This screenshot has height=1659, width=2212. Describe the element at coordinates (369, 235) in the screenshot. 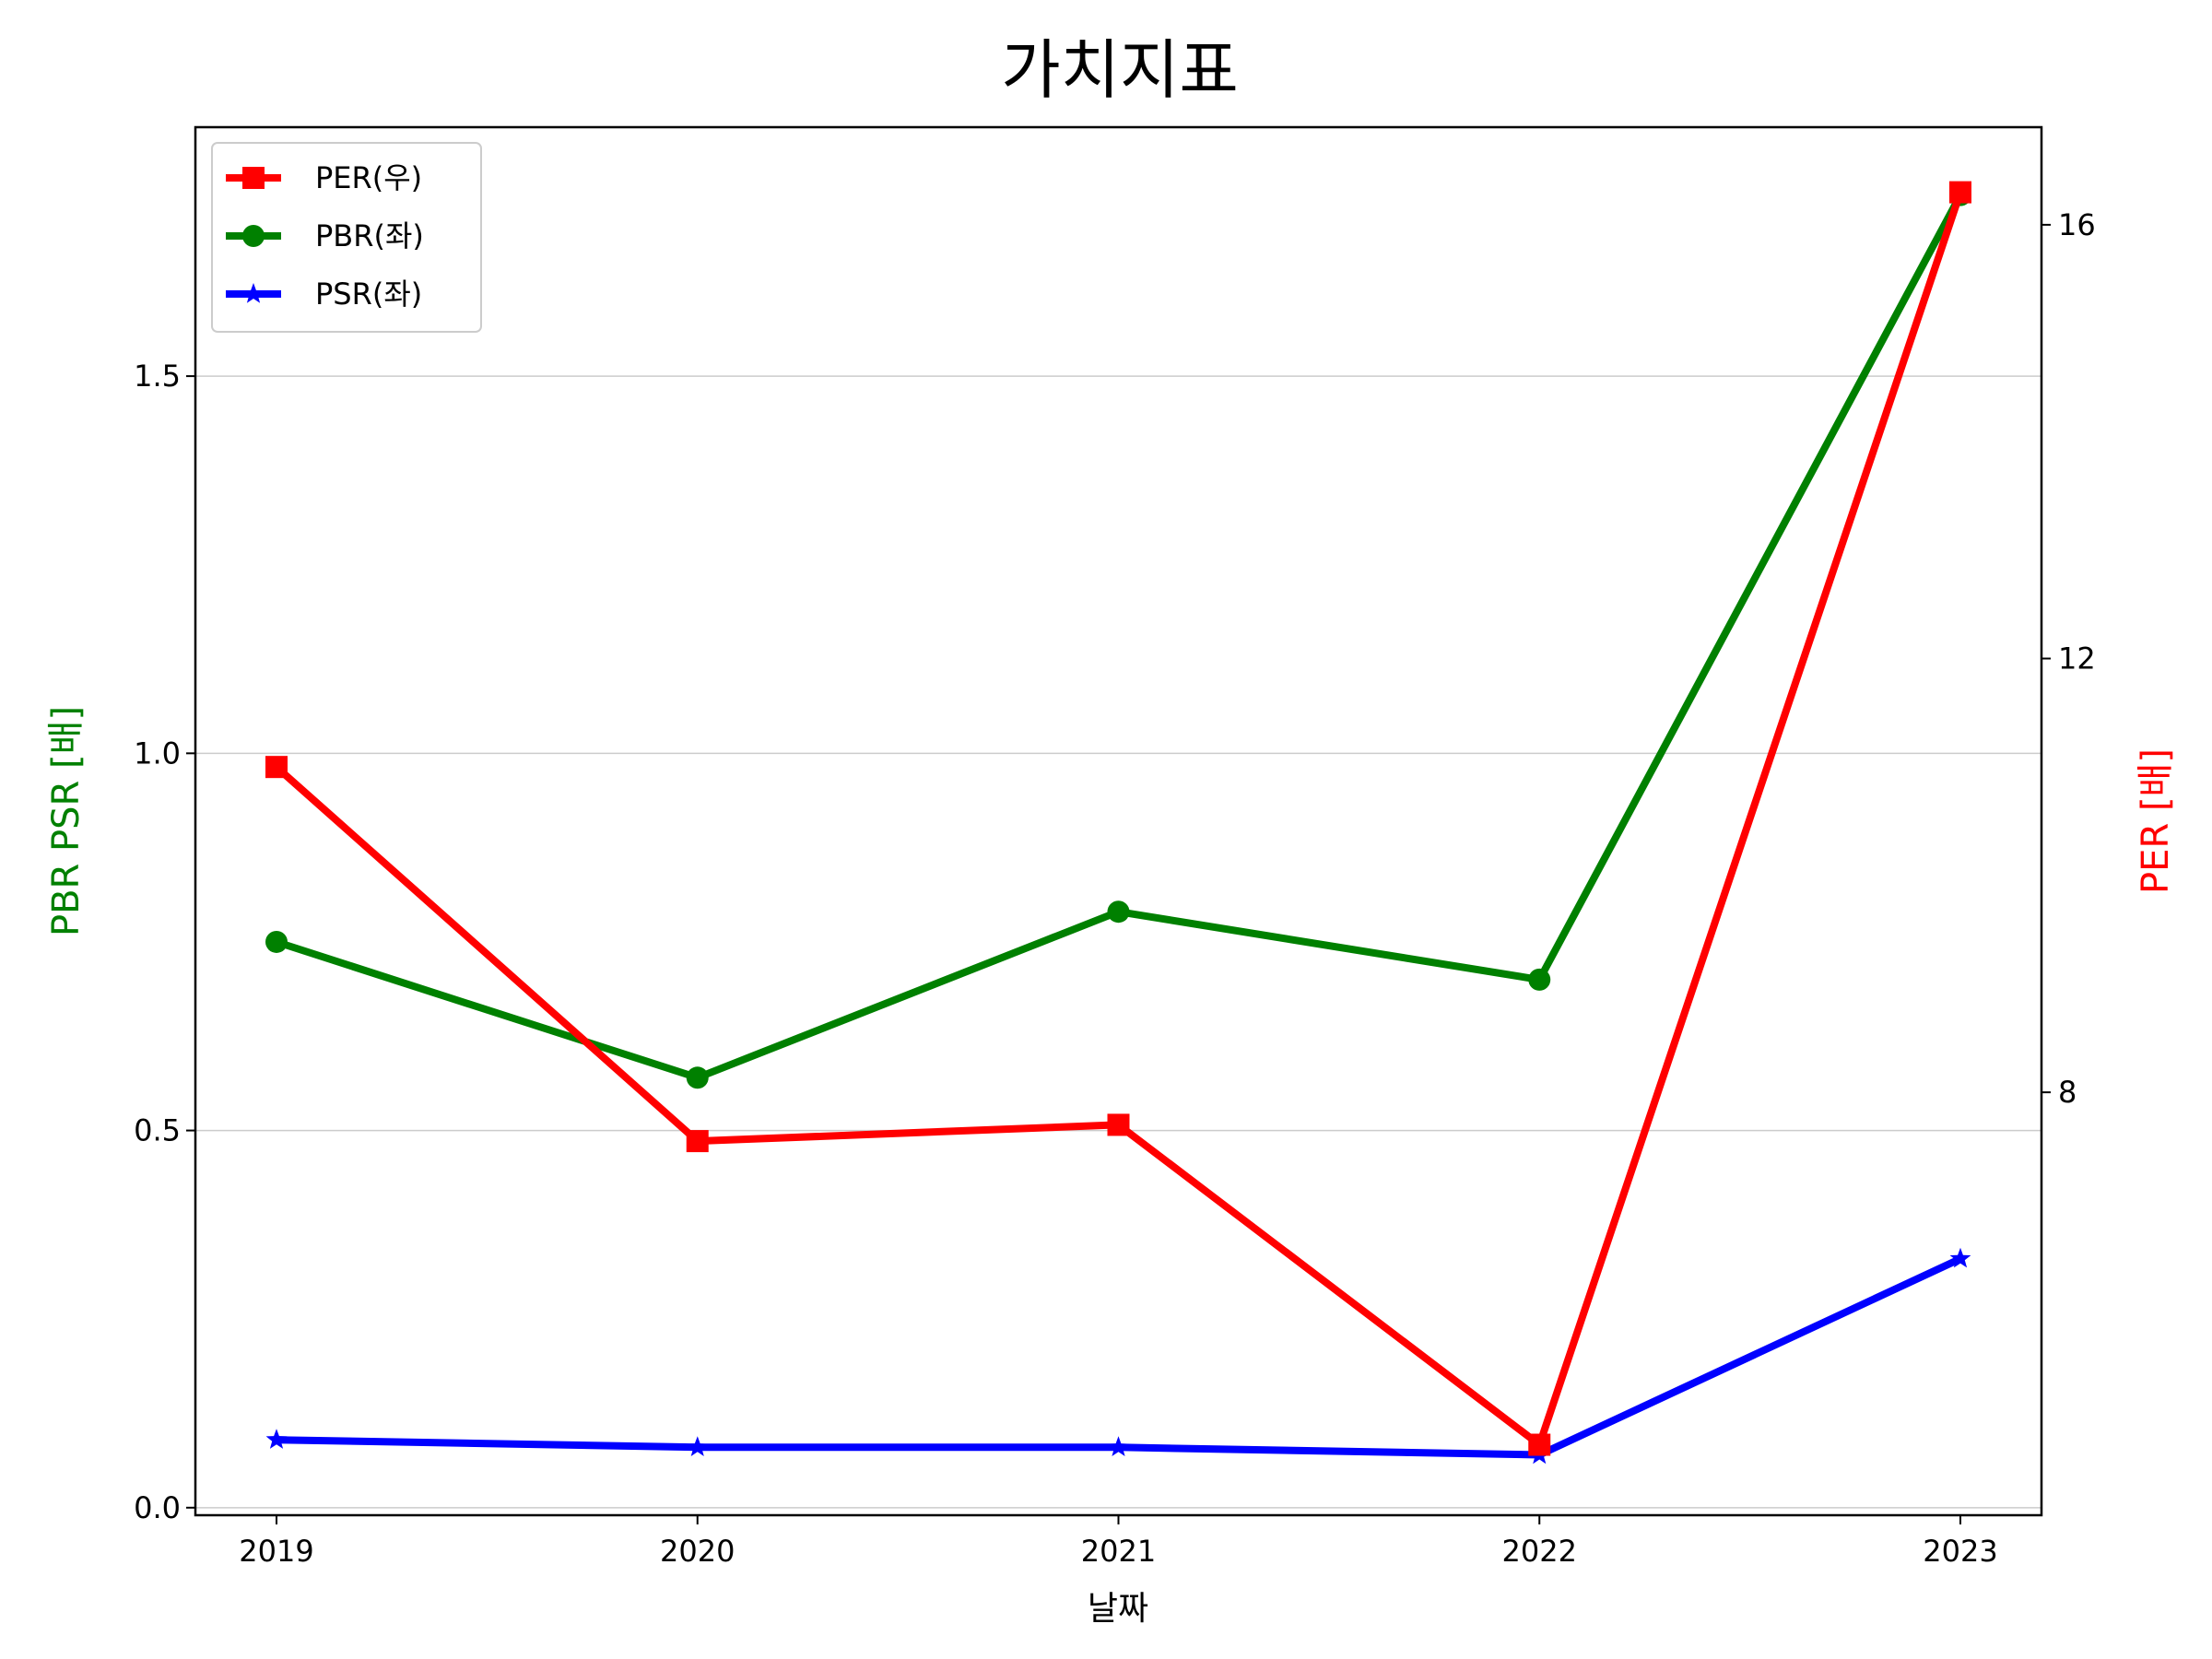

I see `legend-label: PBR(좌)` at that location.